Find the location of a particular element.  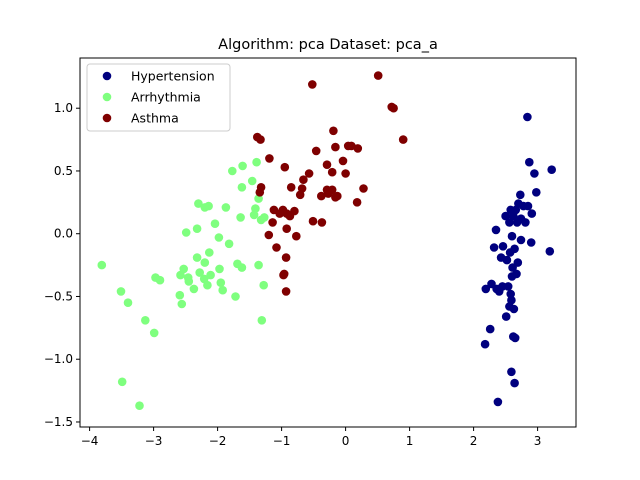

legend-label-hypertension: Hypertension is located at coordinates (173, 76).